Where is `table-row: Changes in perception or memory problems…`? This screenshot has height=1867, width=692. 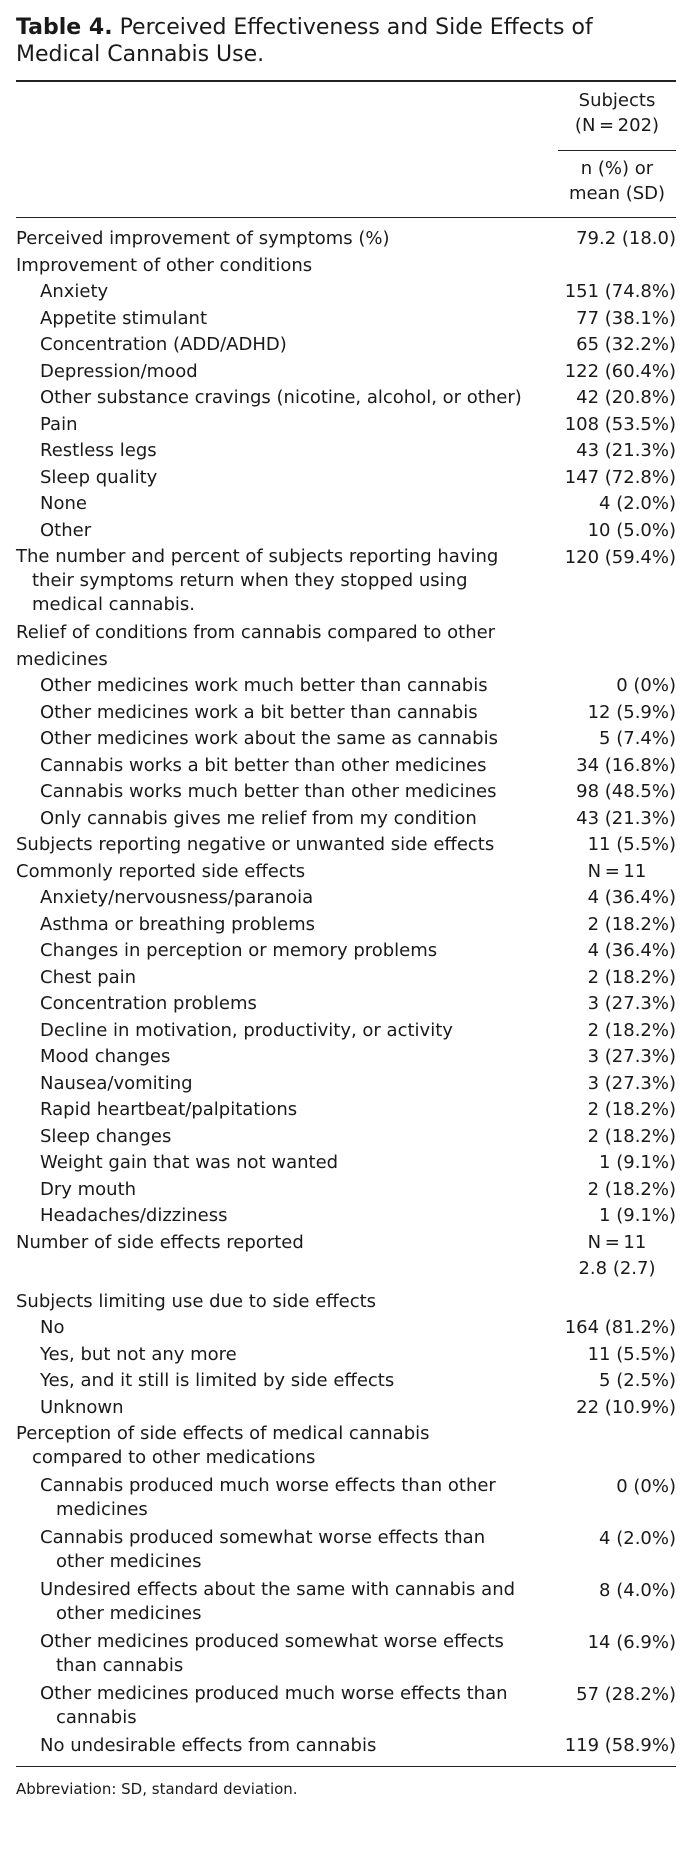
table-row: Changes in perception or memory problems… is located at coordinates (358, 950).